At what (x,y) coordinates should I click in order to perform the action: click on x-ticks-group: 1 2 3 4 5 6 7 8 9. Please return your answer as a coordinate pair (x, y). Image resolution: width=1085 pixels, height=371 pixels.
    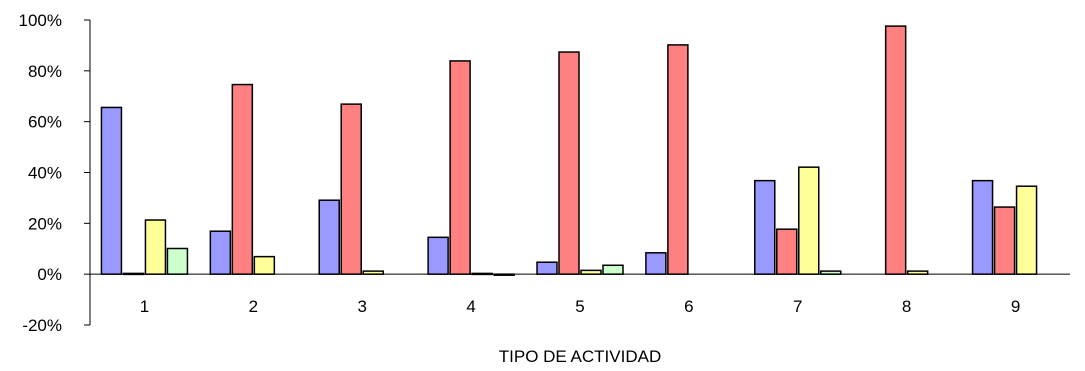
    Looking at the image, I should click on (580, 306).